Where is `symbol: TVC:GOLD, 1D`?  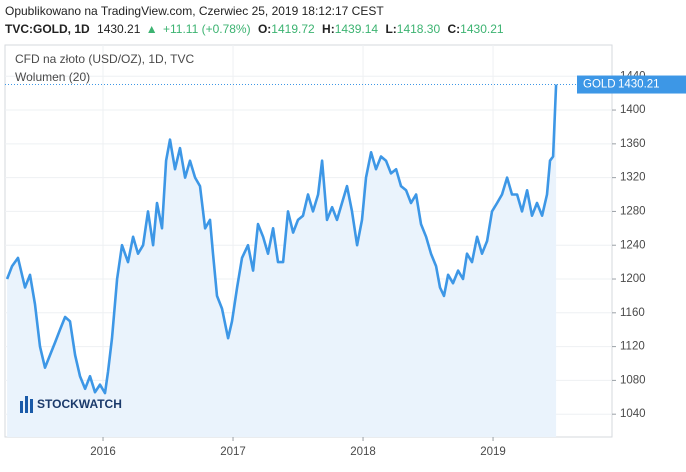 symbol: TVC:GOLD, 1D is located at coordinates (47, 29).